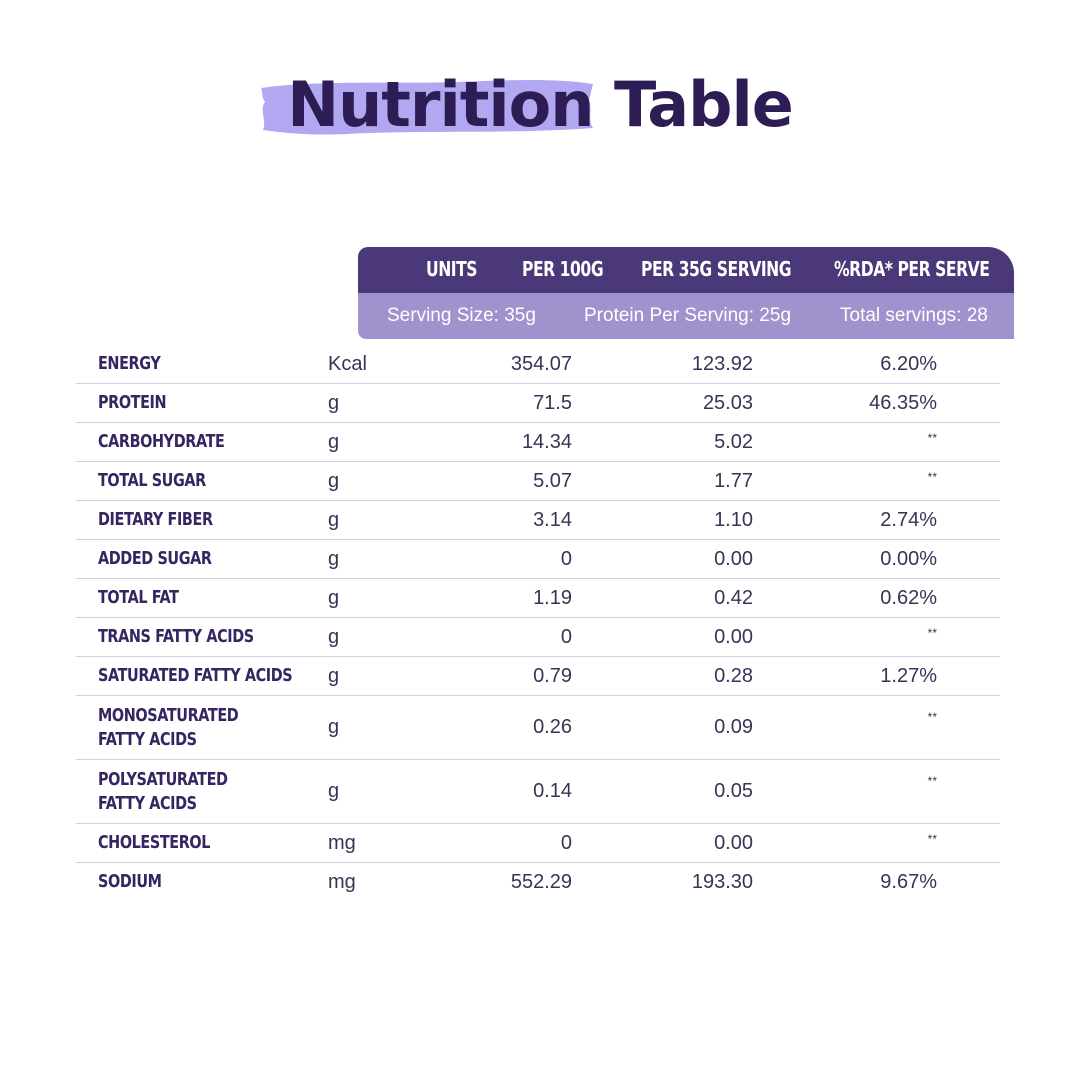 The height and width of the screenshot is (1080, 1080). I want to click on per-serving-cell: 0.28, so click(733, 675).